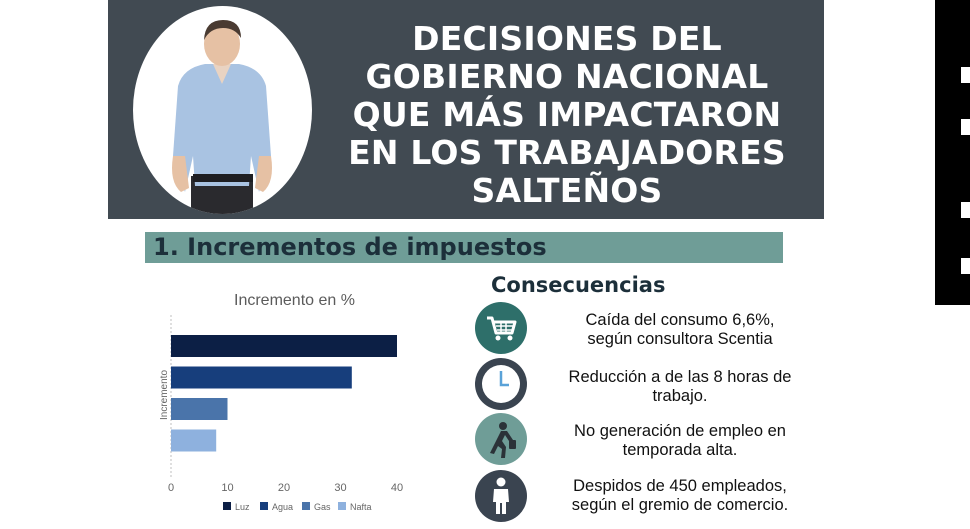 The image size is (970, 529). I want to click on consequence-text-2: Reducción a de las 8 horas de trabajo., so click(680, 386).